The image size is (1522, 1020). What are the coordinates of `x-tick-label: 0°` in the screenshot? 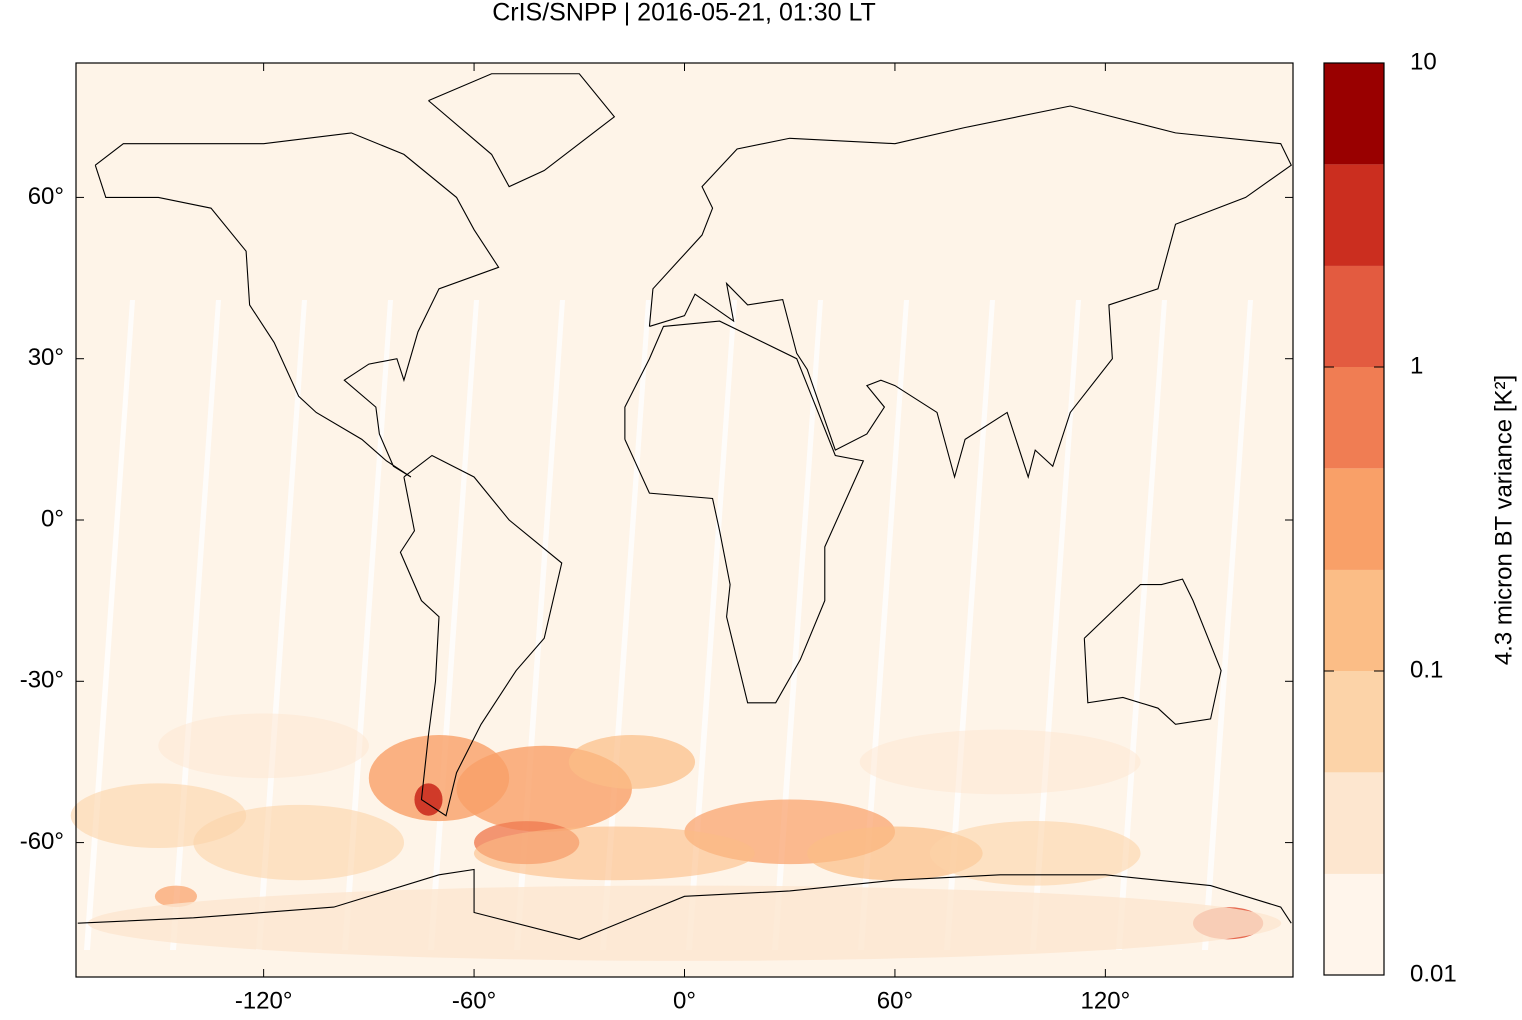 It's located at (684, 1000).